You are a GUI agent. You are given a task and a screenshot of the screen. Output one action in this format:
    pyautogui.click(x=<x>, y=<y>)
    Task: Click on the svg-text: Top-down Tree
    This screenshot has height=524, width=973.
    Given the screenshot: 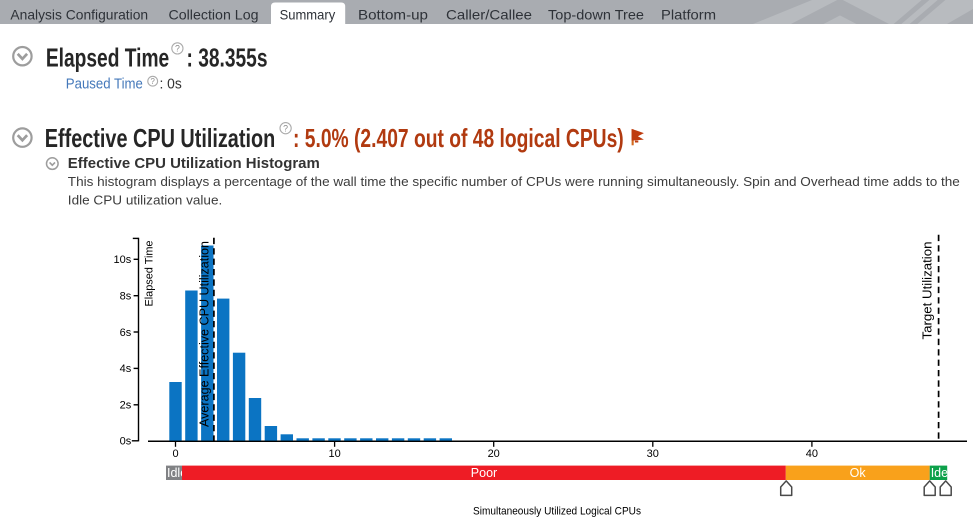 What is the action you would take?
    pyautogui.click(x=596, y=15)
    